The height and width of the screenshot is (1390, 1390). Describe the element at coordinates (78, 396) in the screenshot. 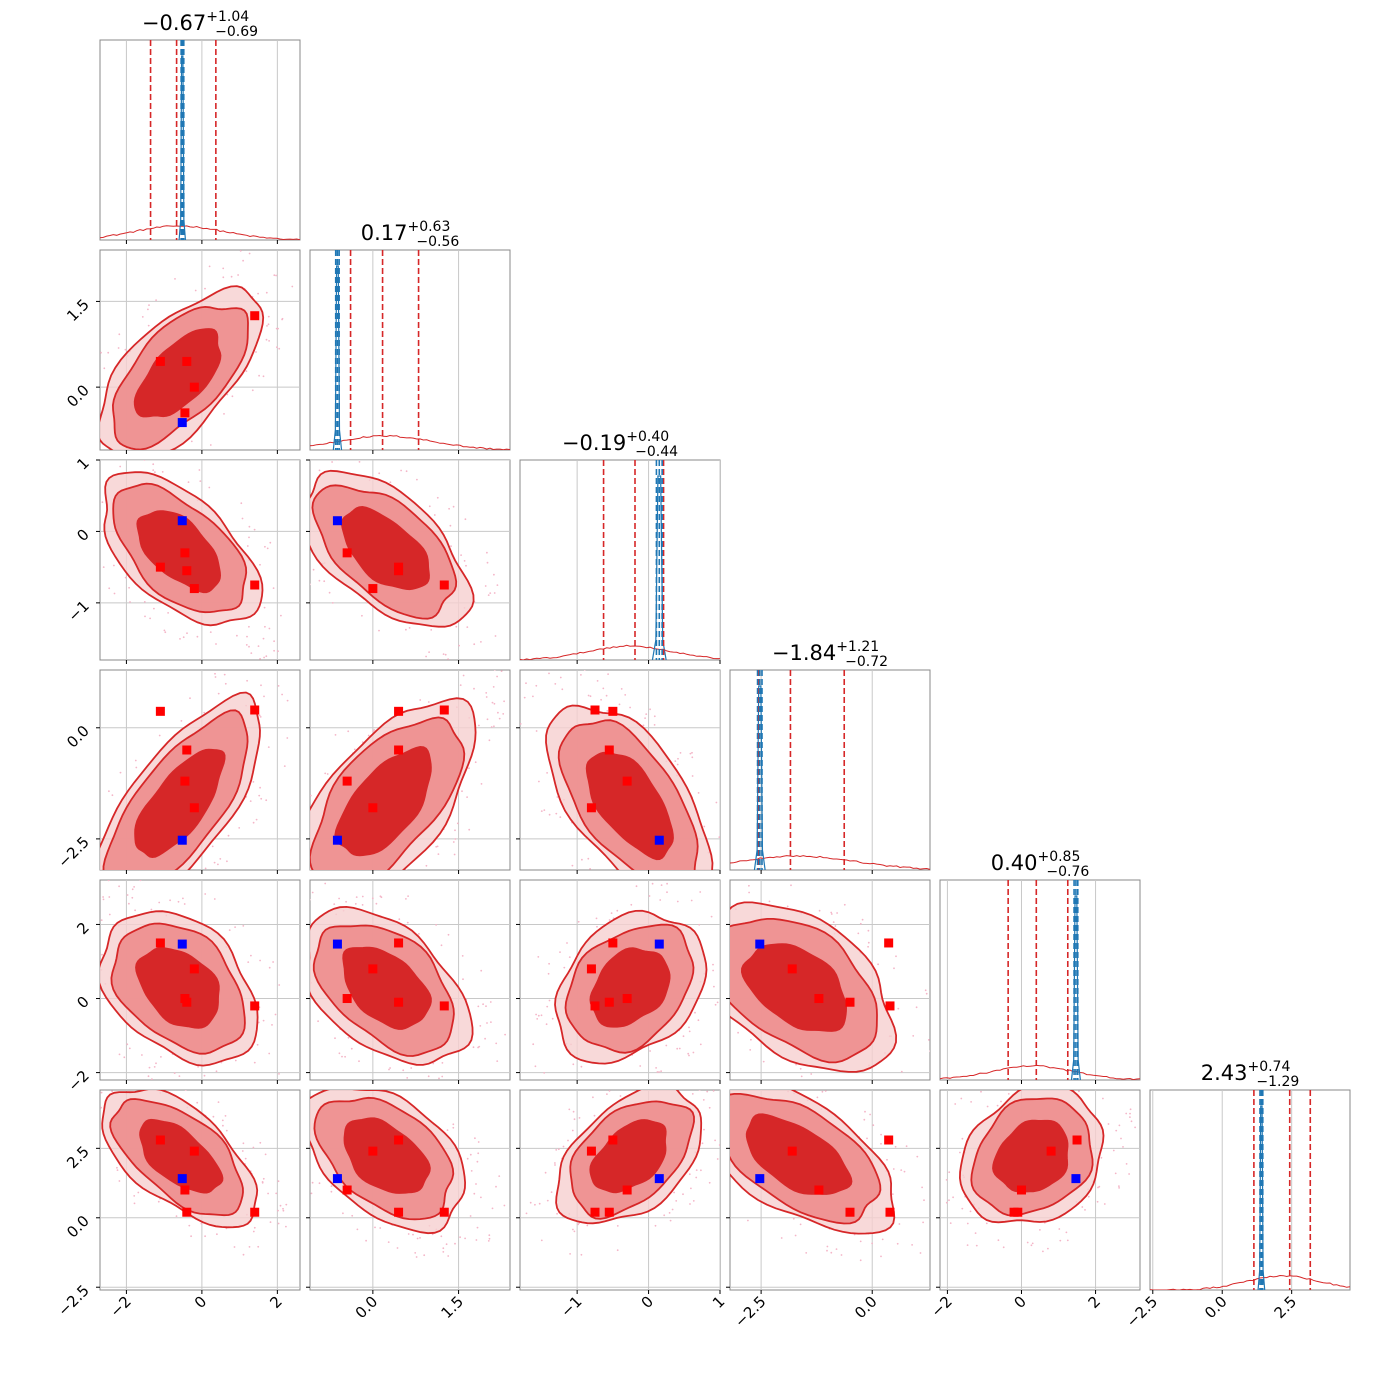

I see `tick-label-y: 0.0` at that location.